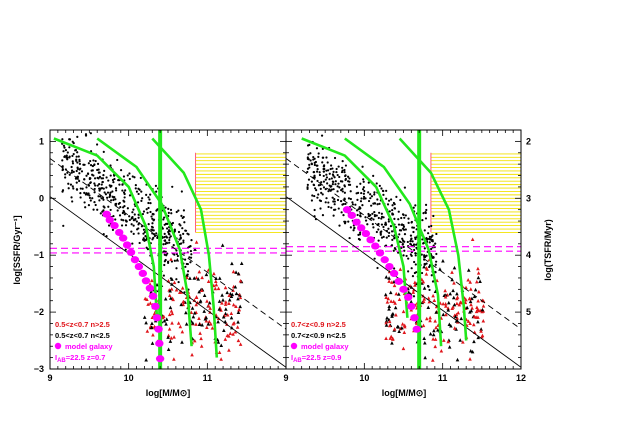  I want to click on dashed-diagonal-line, so click(168, 244).